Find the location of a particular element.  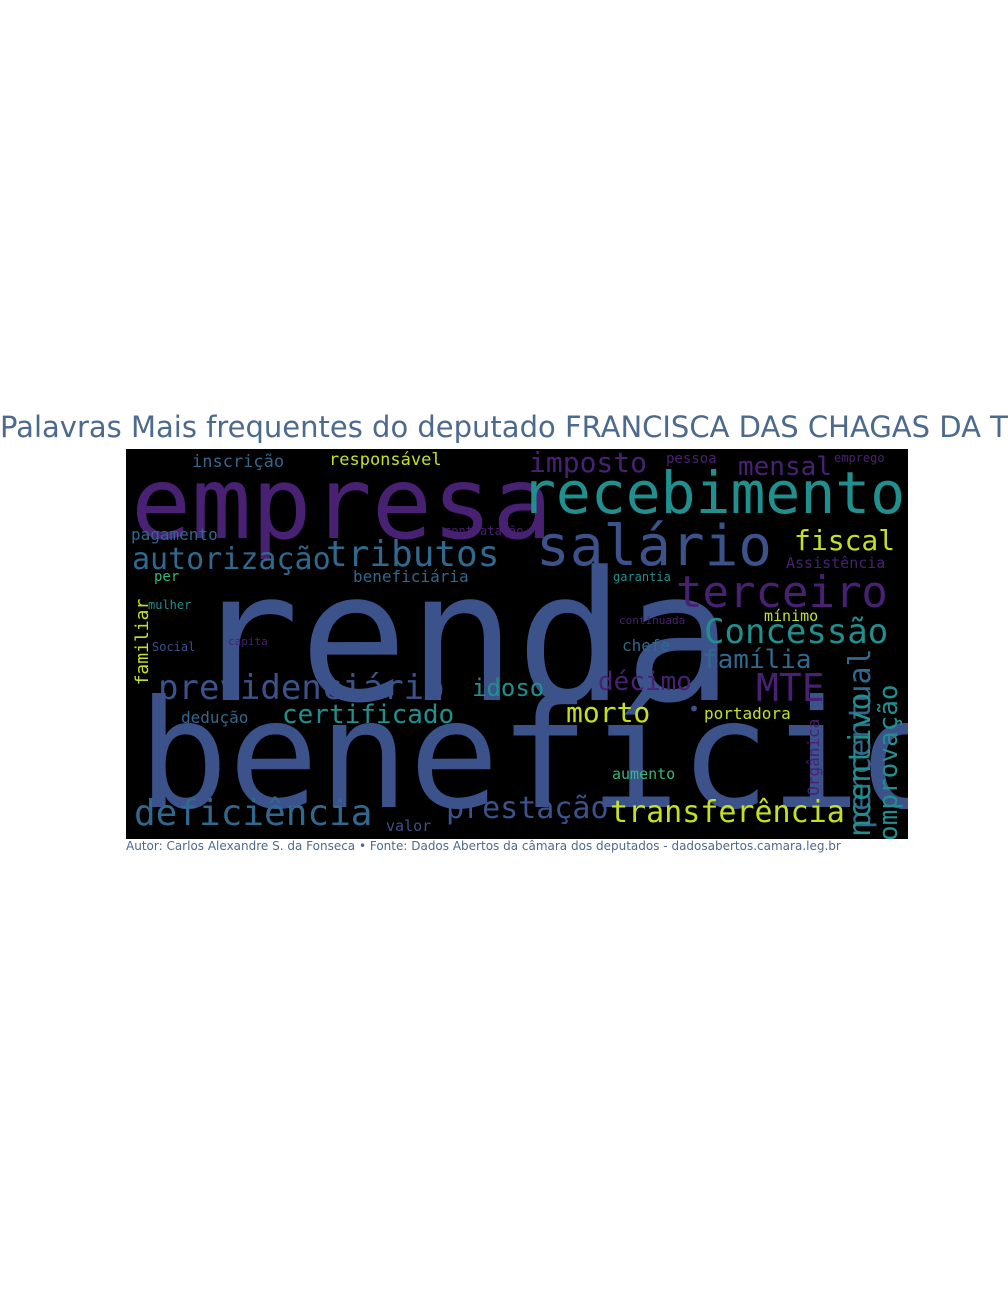

word-34: mínimo is located at coordinates (791, 616).